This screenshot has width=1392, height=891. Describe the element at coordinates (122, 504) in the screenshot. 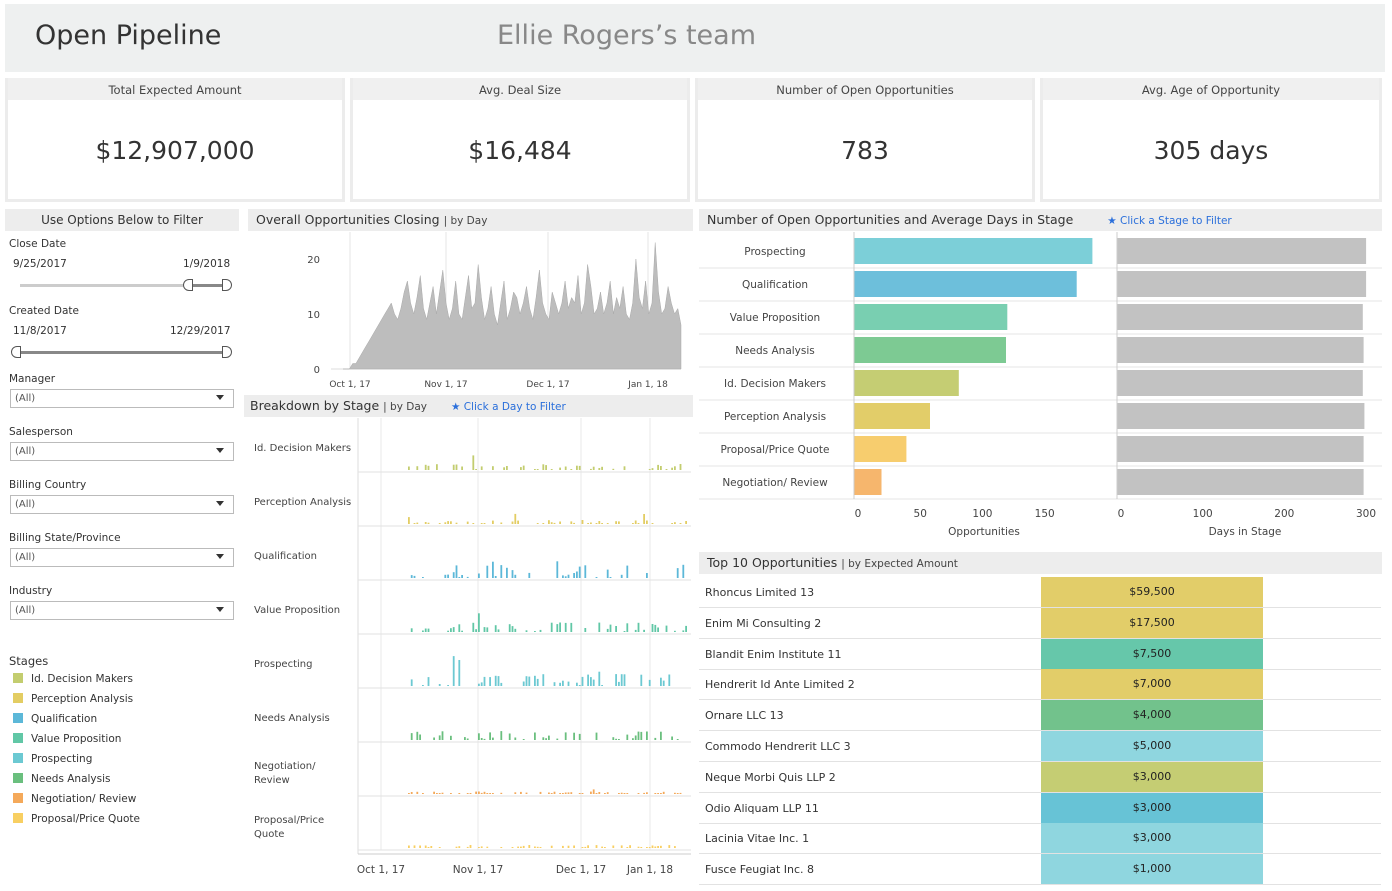

I see `billing-country-select: (All)` at that location.